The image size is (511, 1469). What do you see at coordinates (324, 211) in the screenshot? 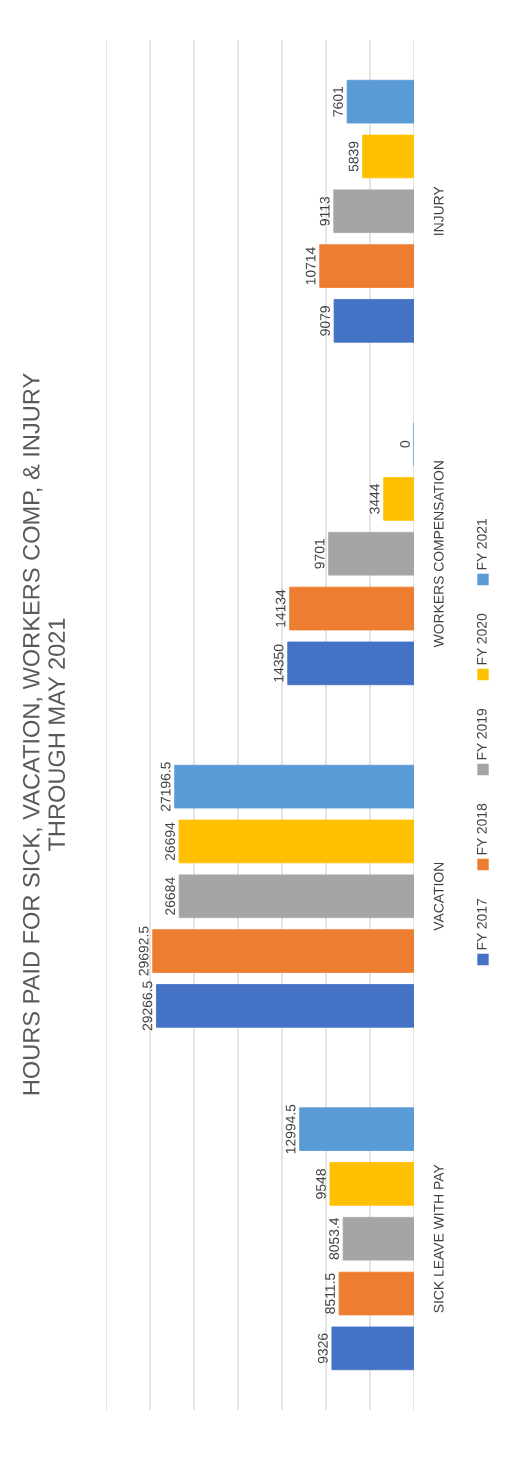
I see `data-label: 9113` at bounding box center [324, 211].